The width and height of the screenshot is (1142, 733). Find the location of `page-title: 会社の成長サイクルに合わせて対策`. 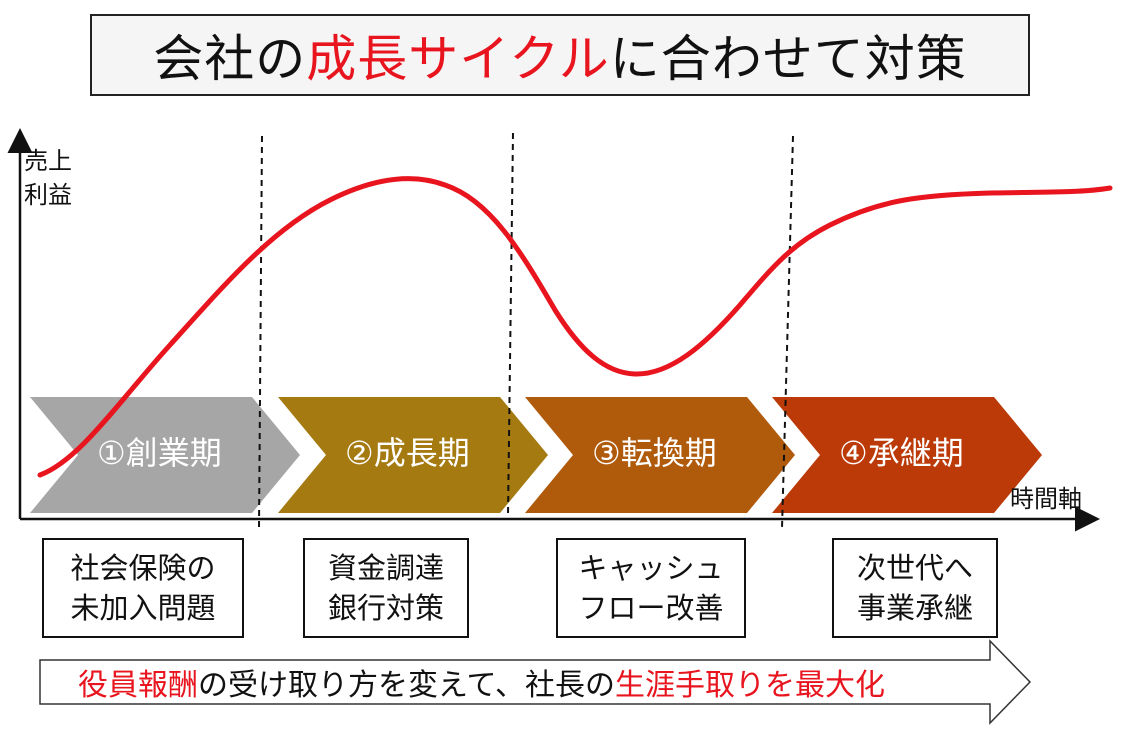

page-title: 会社の成長サイクルに合わせて対策 is located at coordinates (560, 55).